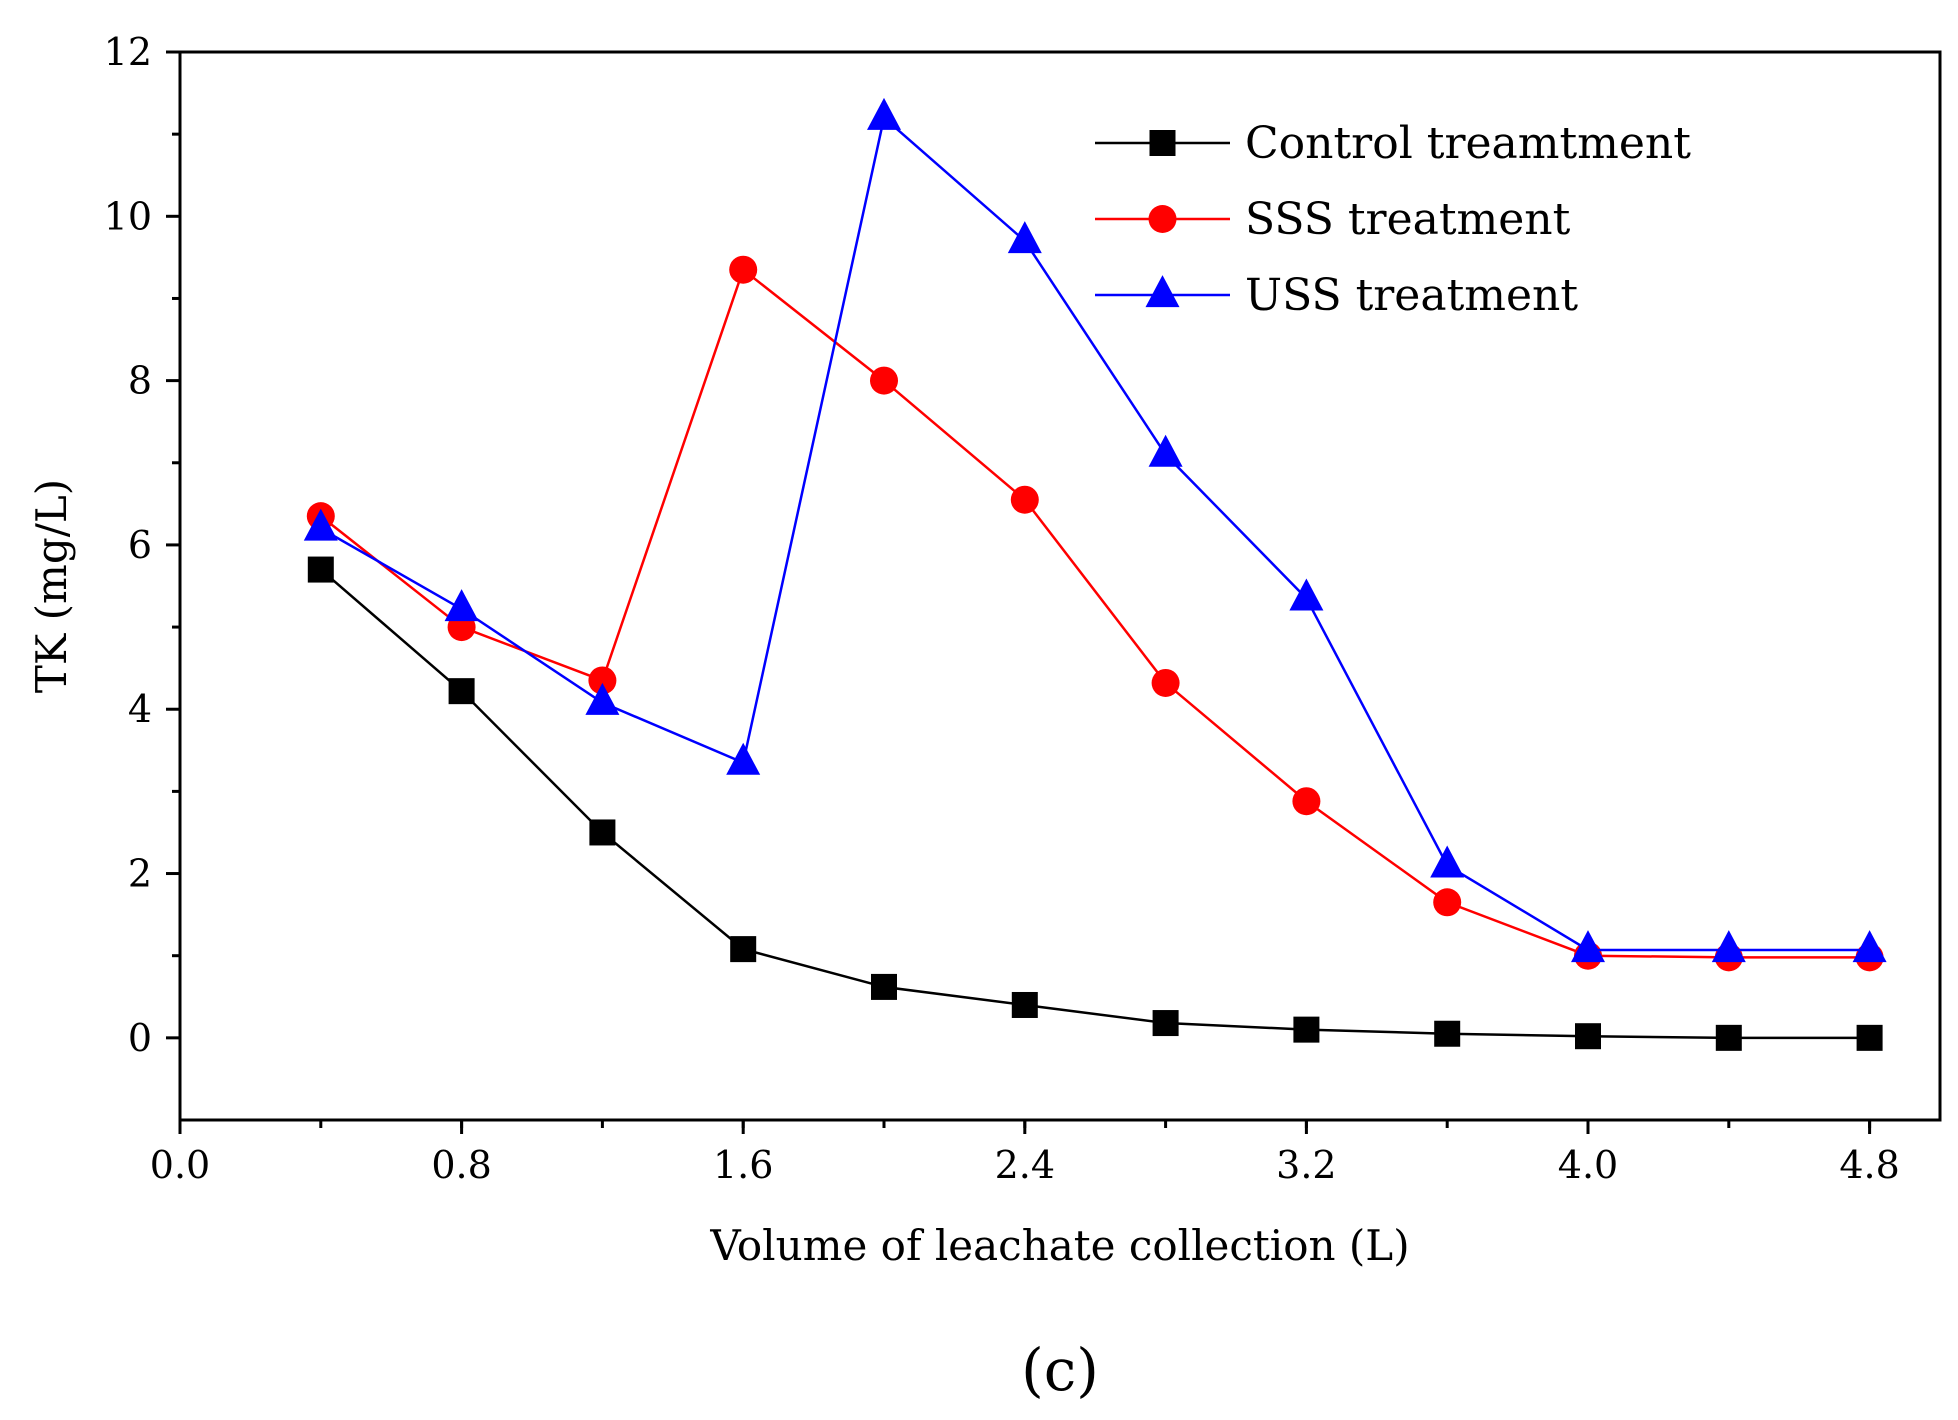  I want to click on legend-label: Control treamtment, so click(1468, 143).